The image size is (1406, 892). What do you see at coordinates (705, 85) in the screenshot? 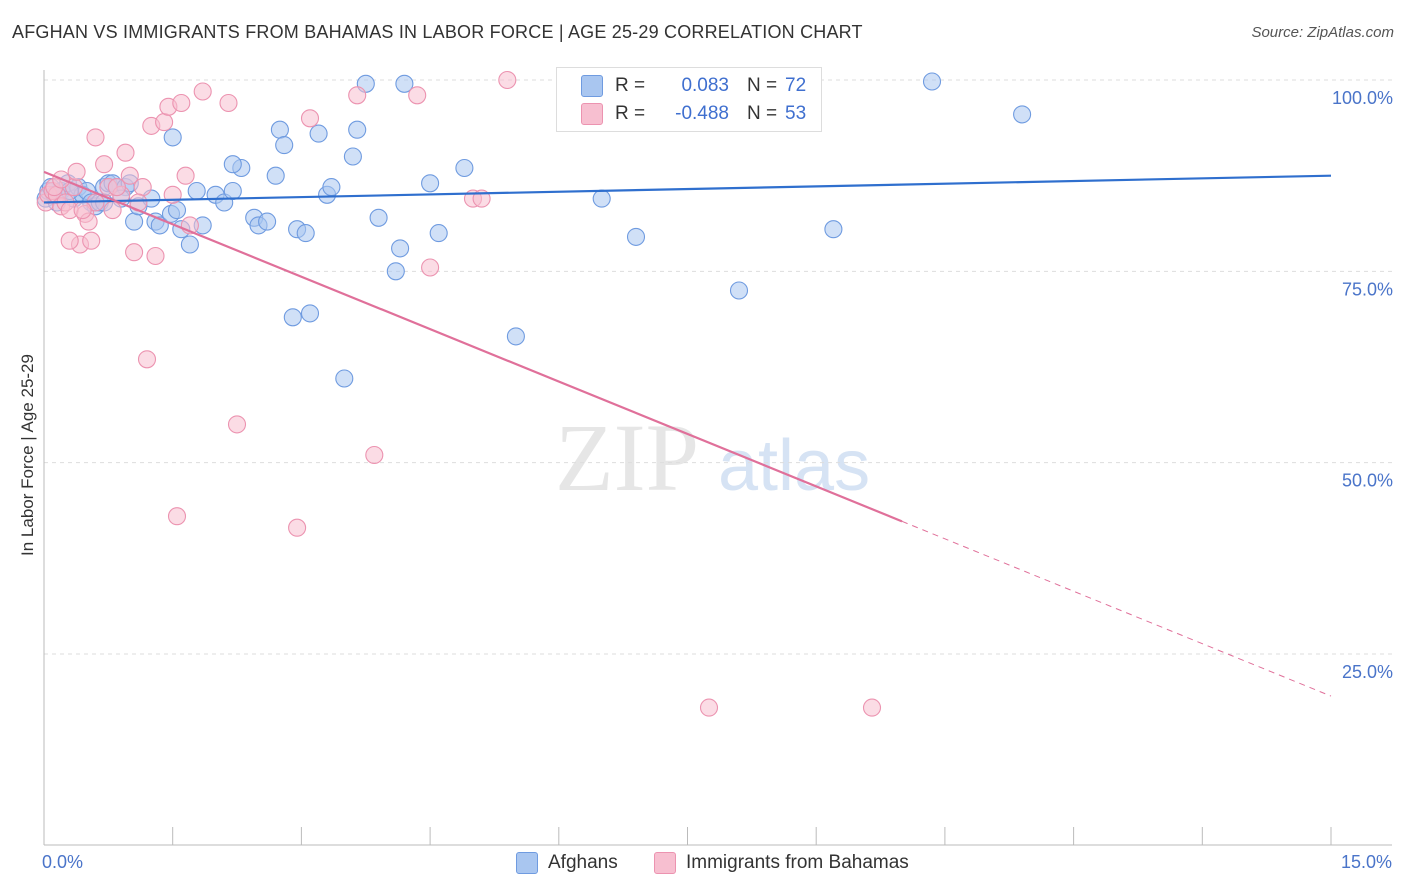
I see `legend-r-value-afghans: 0.083` at bounding box center [705, 85].